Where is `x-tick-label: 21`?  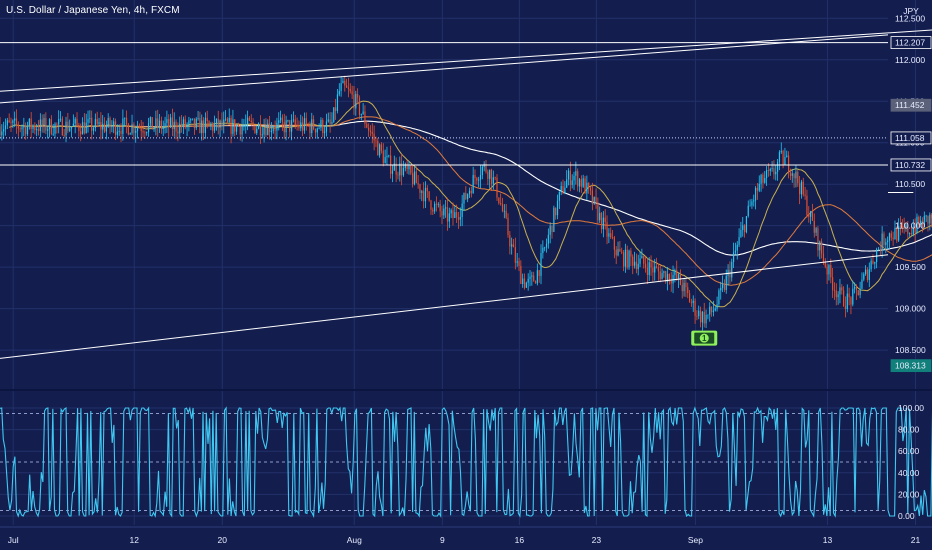
x-tick-label: 21 is located at coordinates (916, 540).